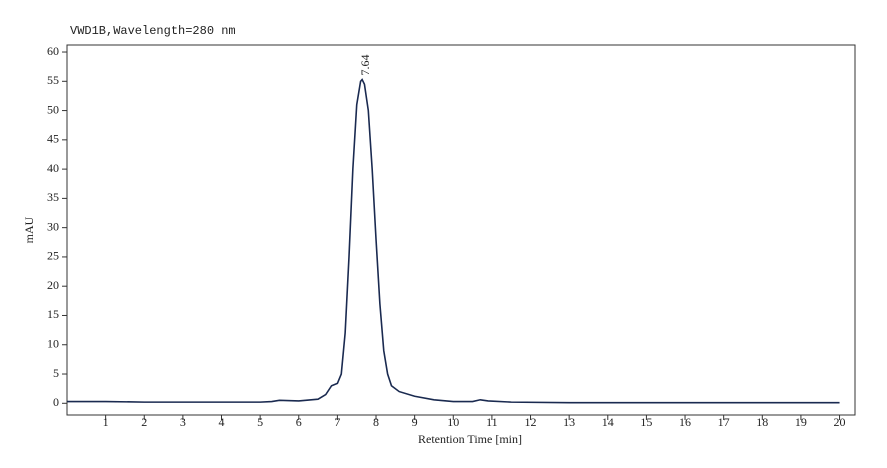  What do you see at coordinates (53, 343) in the screenshot?
I see `y-tick-label: 10` at bounding box center [53, 343].